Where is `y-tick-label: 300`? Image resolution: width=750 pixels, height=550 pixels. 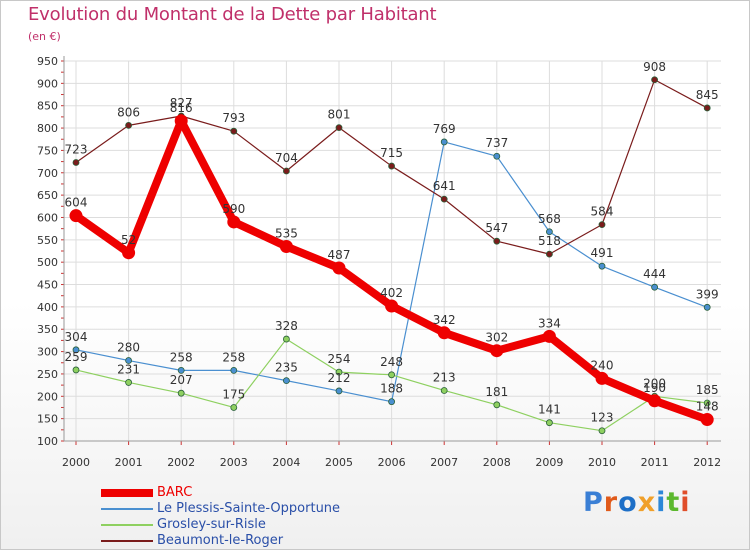
y-tick-label: 300 is located at coordinates (47, 352).